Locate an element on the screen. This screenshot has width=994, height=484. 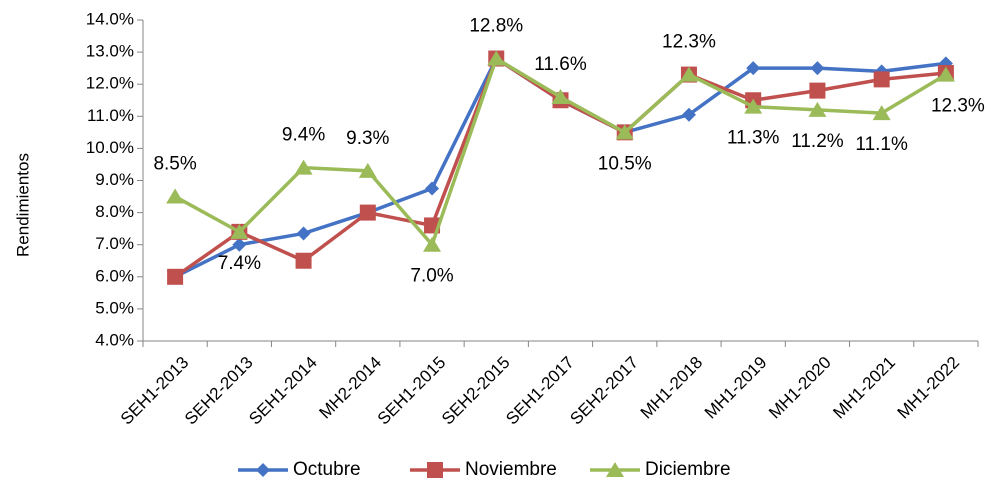
data-label: 11.6% is located at coordinates (560, 64).